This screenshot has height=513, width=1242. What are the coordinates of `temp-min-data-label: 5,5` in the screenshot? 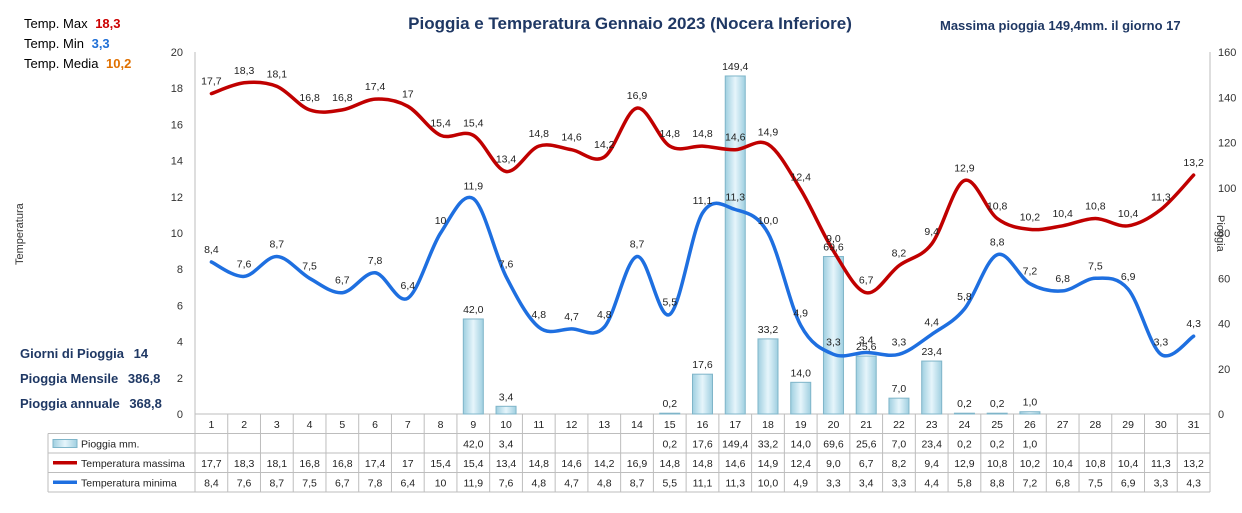 It's located at (669, 302).